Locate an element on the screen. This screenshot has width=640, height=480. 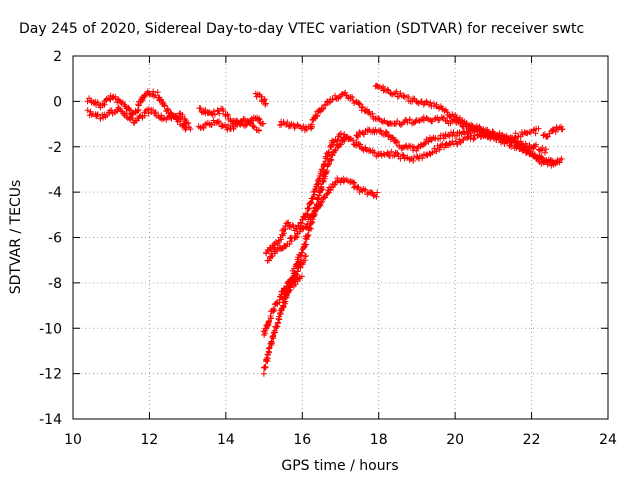
y-tick-label: -2 is located at coordinates (55, 148).